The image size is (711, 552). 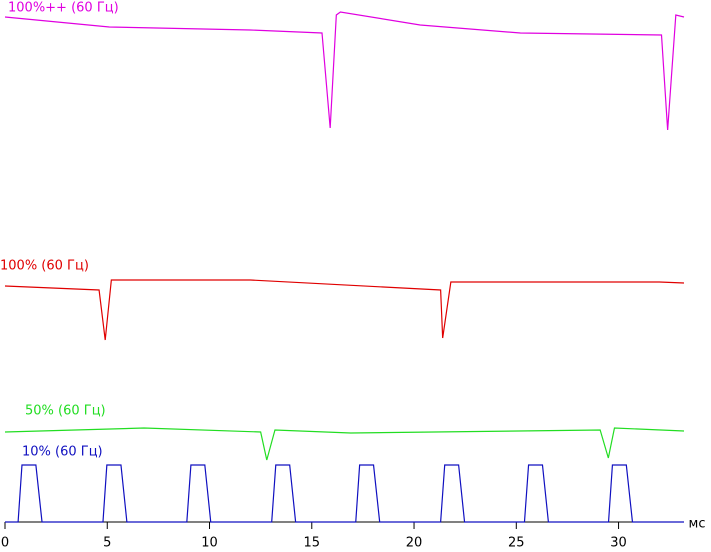 I want to click on trace-label: 100% (60 Гц), so click(x=44, y=266).